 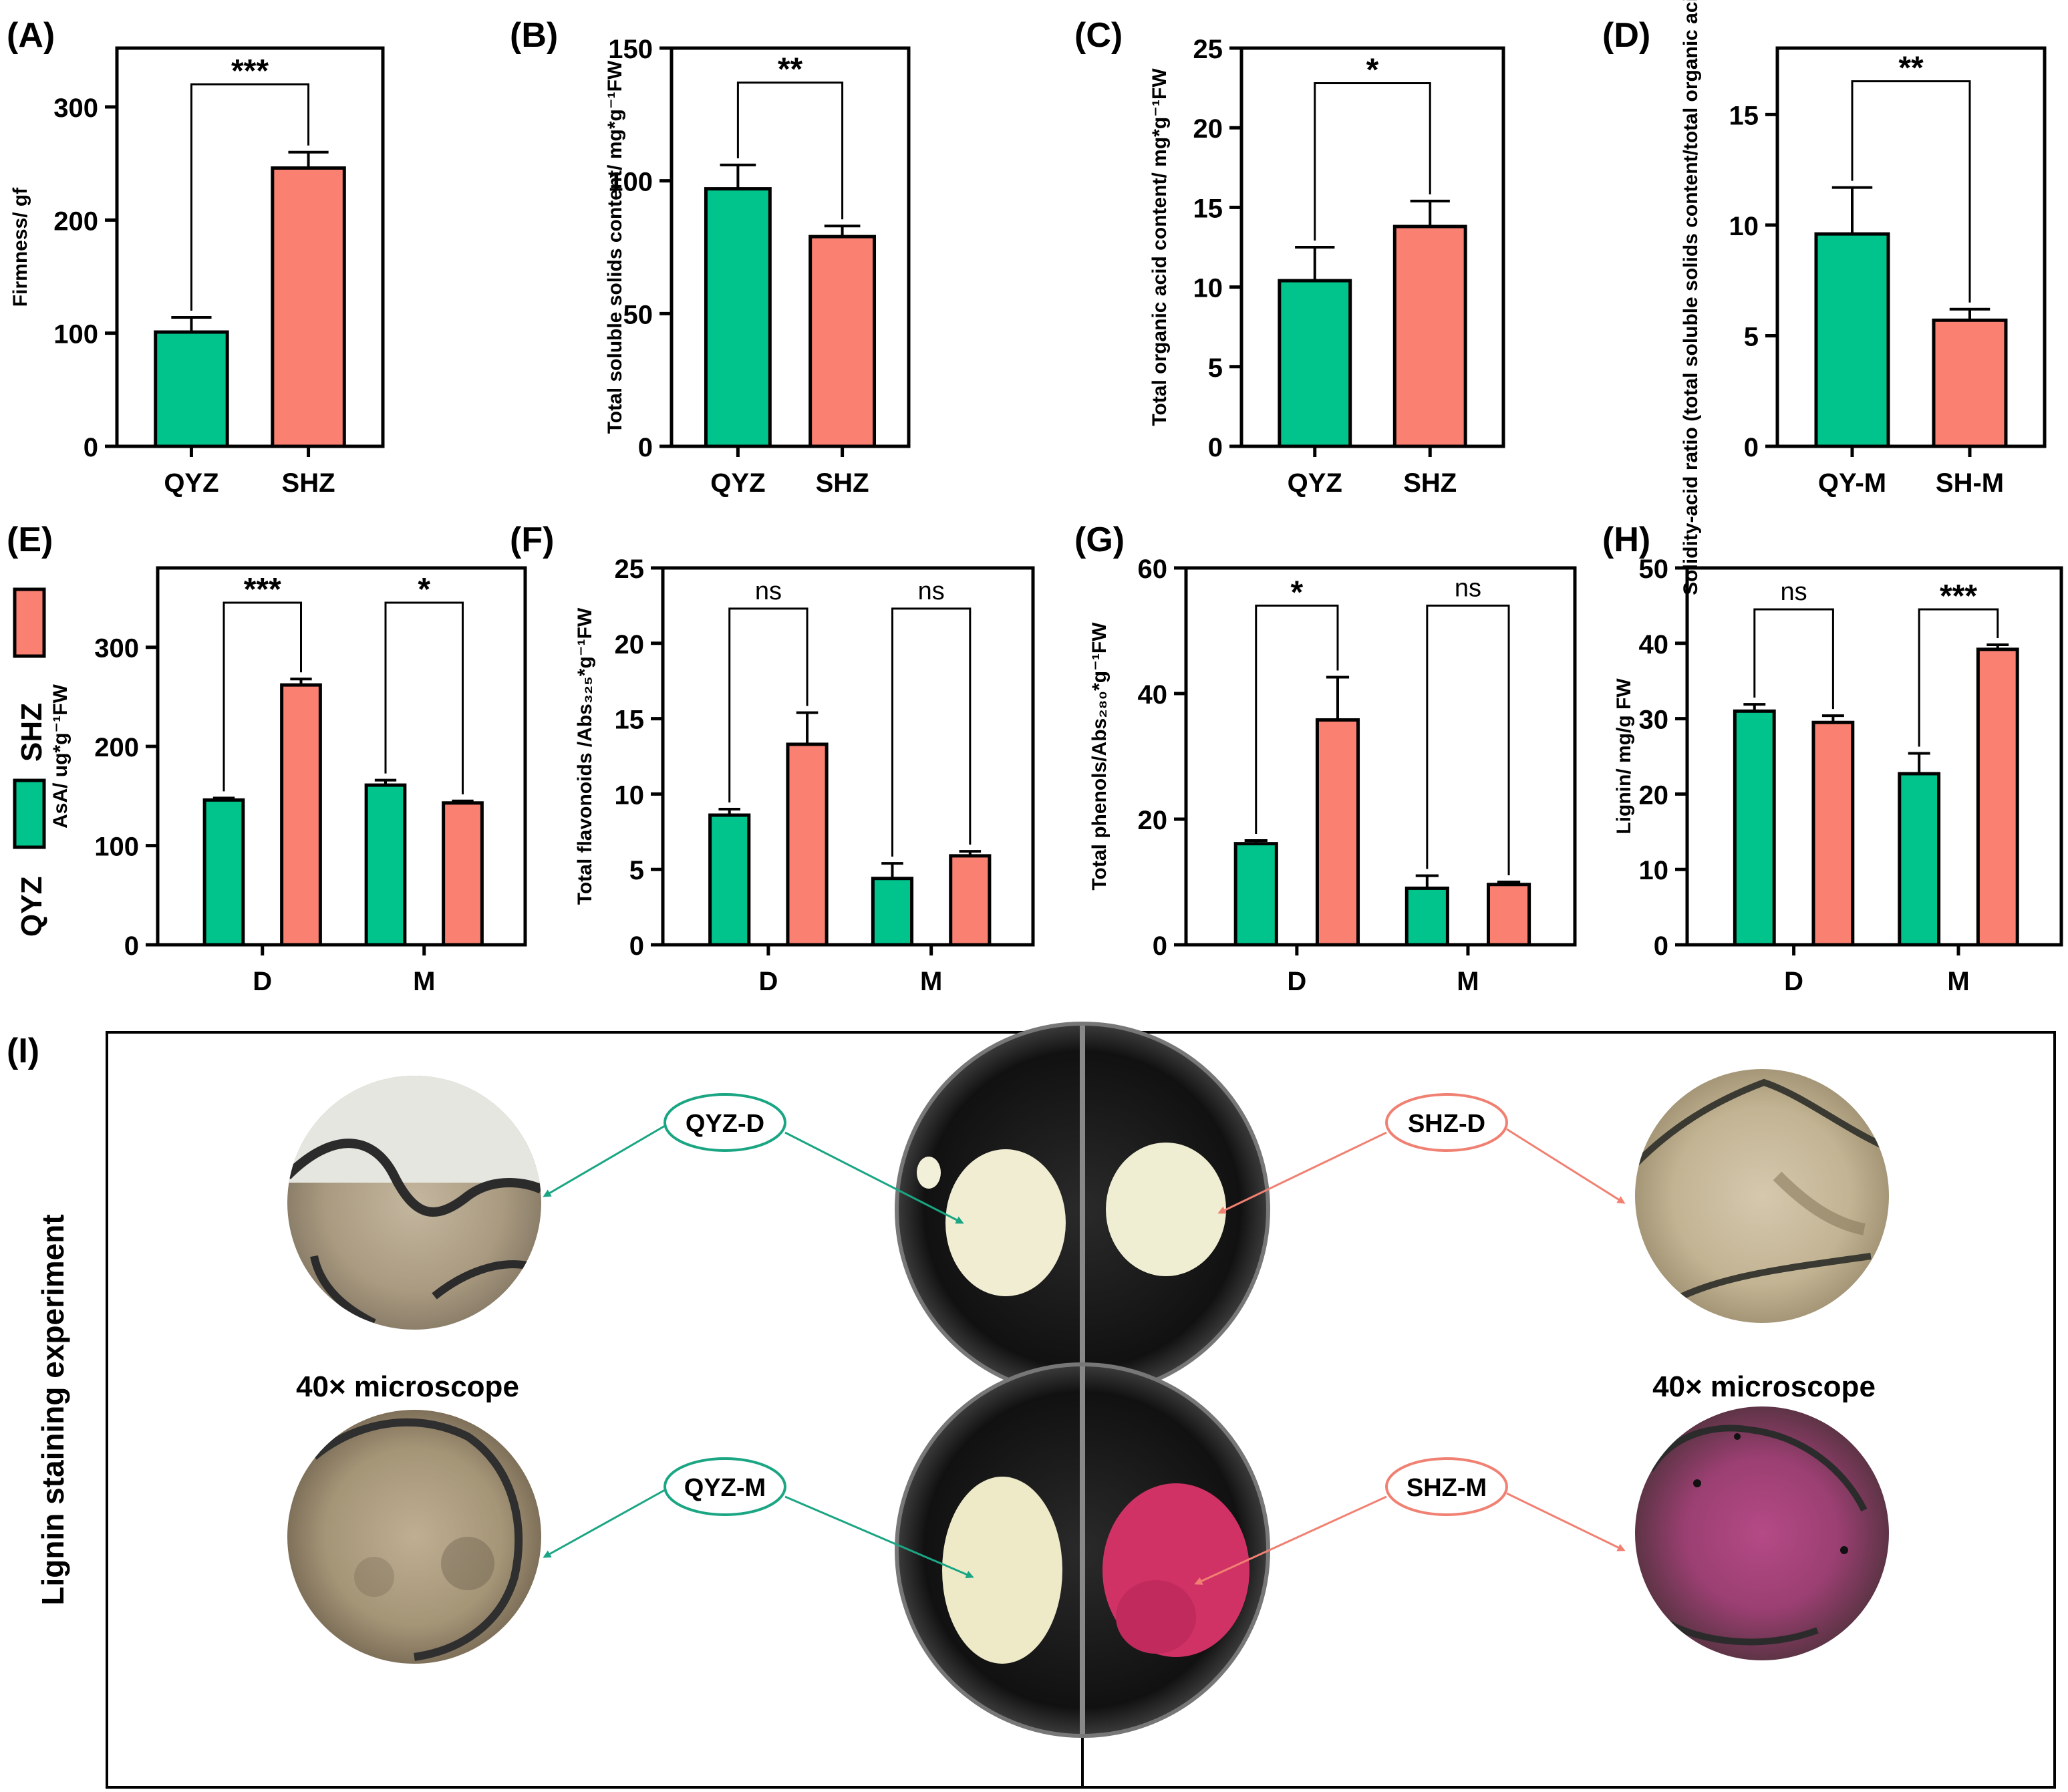 What do you see at coordinates (534, 35) in the screenshot?
I see `panel-letter: (B)` at bounding box center [534, 35].